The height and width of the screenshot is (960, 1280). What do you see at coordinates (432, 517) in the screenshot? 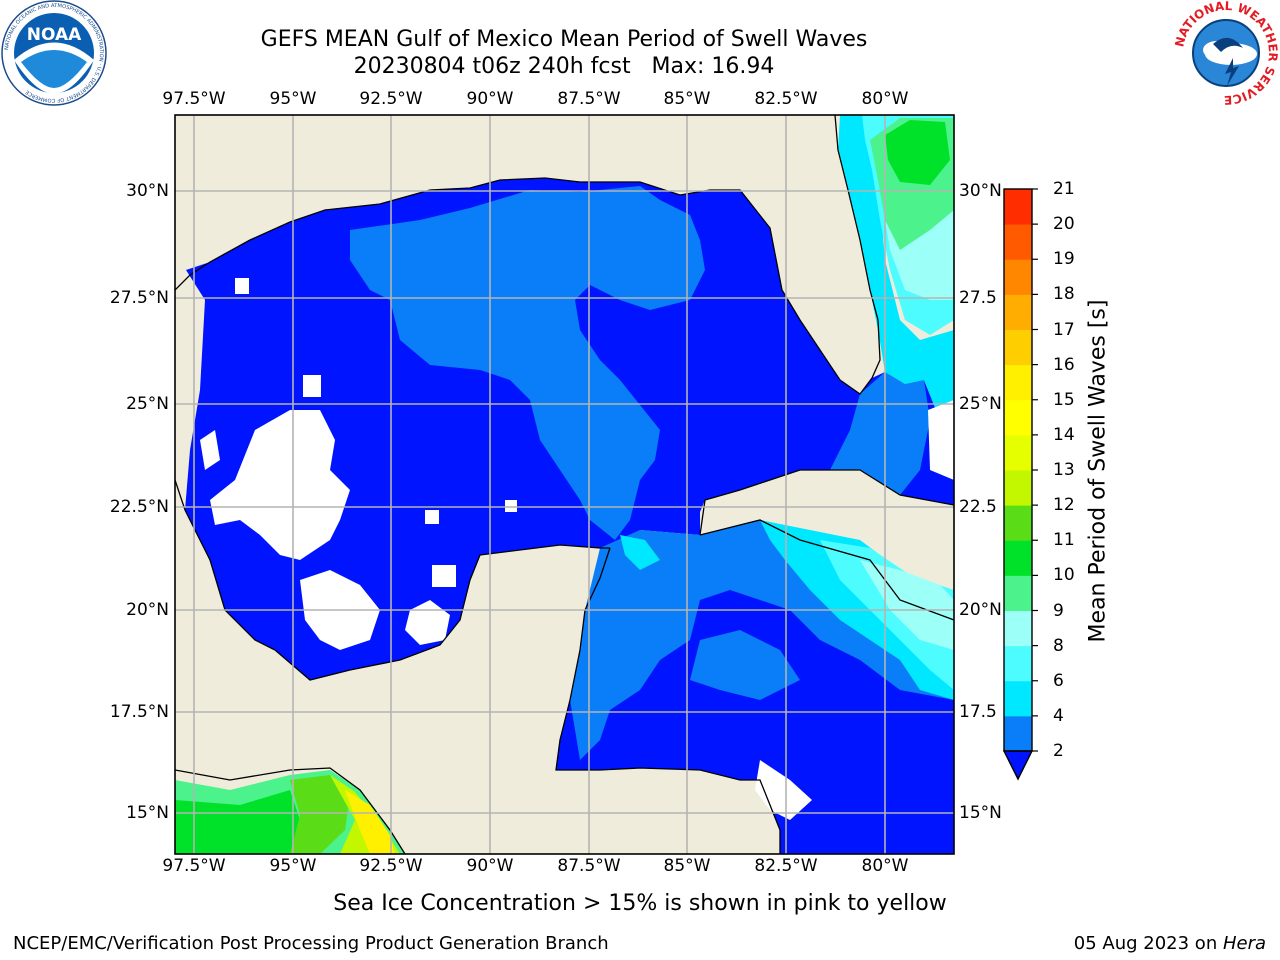
I see `no-data-patch-small3` at bounding box center [432, 517].